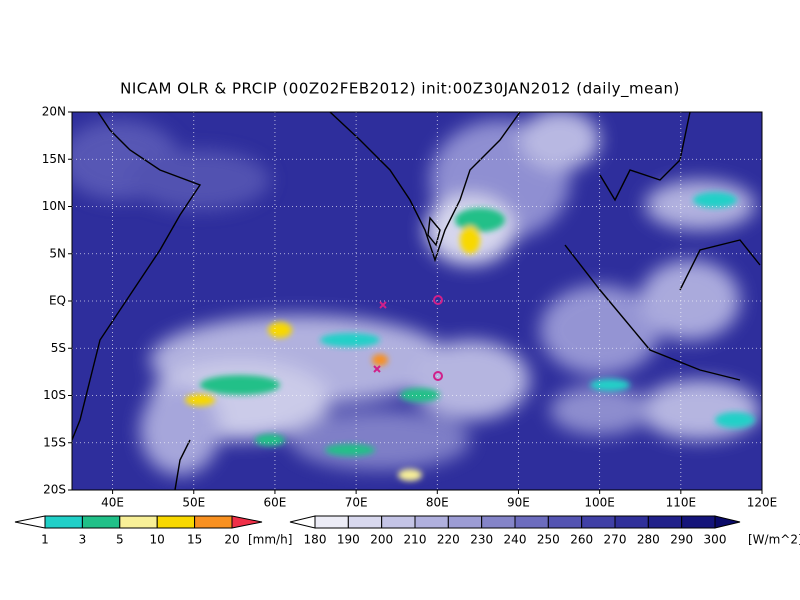  What do you see at coordinates (231, 540) in the screenshot?
I see `colorbar-label: 20` at bounding box center [231, 540].